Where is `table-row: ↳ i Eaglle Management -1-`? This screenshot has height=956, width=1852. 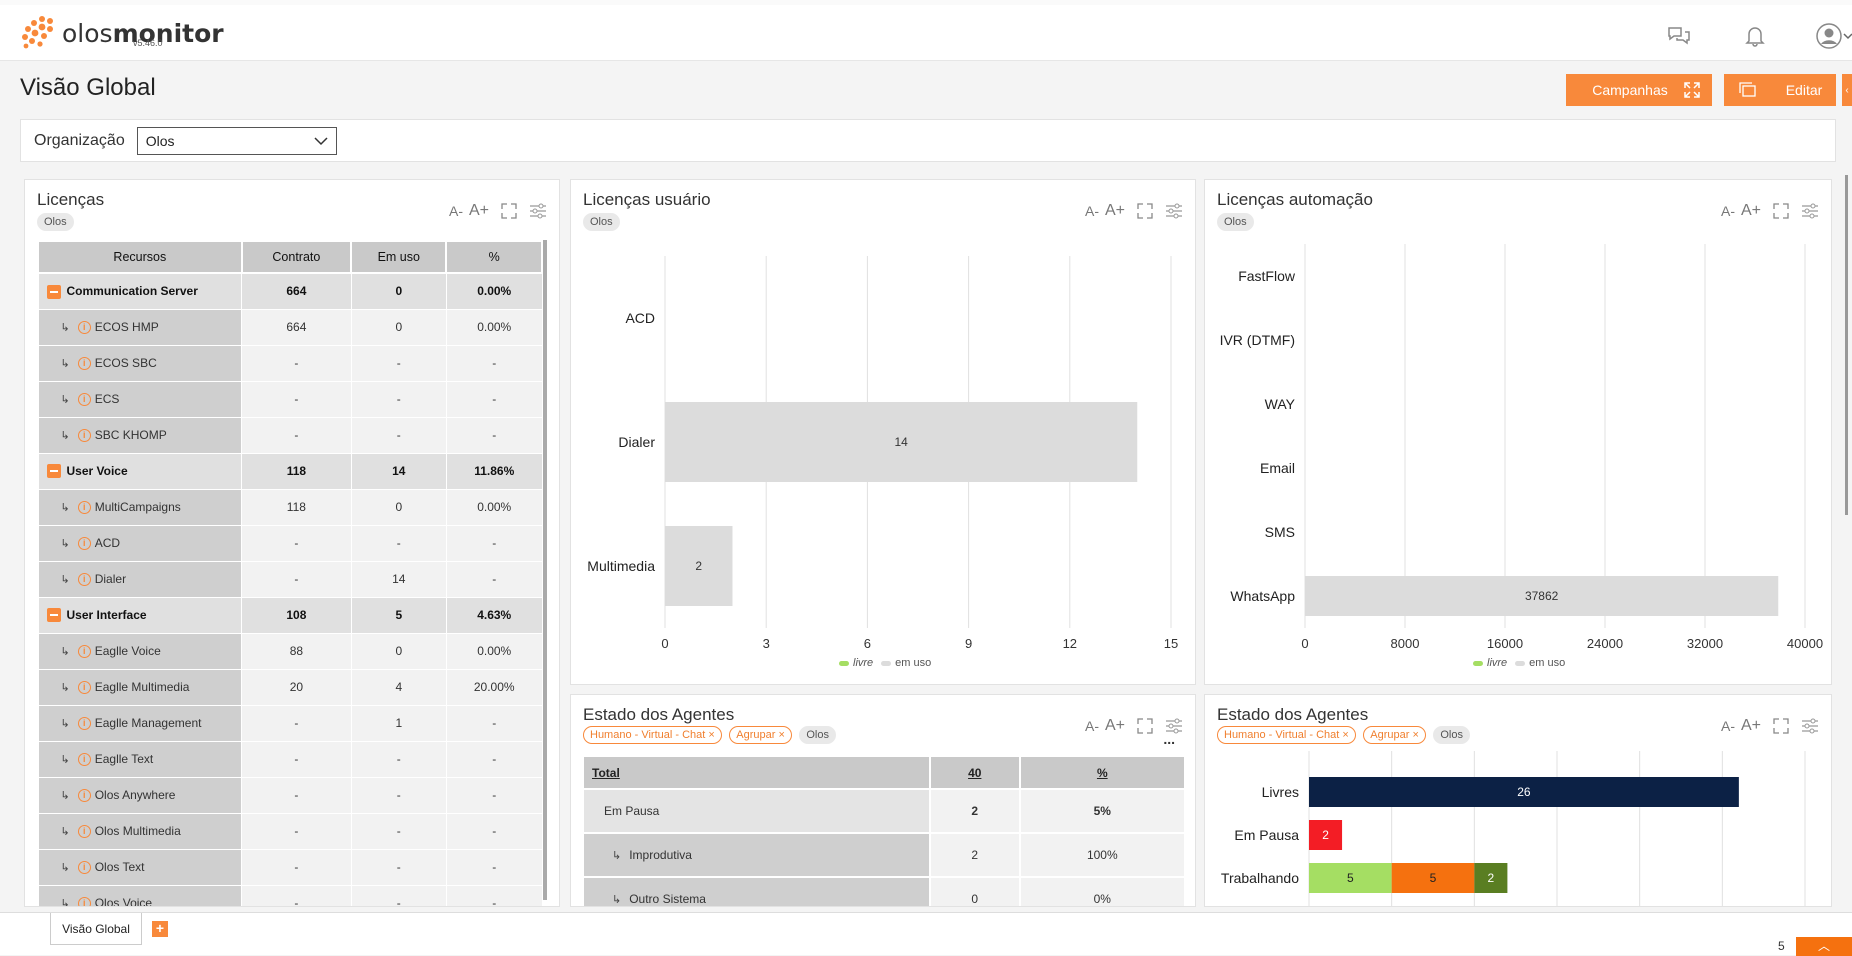 table-row: ↳ i Eaglle Management -1- is located at coordinates (290, 723).